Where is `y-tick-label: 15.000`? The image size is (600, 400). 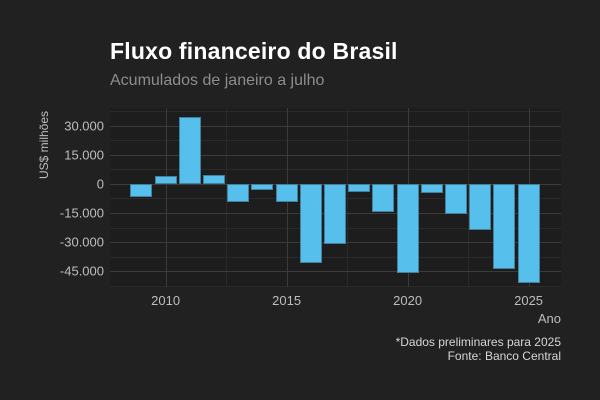
y-tick-label: 15.000 is located at coordinates (84, 155).